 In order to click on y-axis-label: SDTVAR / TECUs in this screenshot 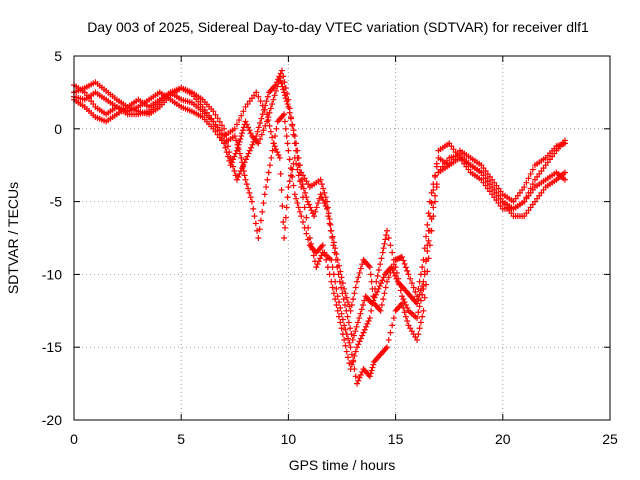, I will do `click(13, 238)`.